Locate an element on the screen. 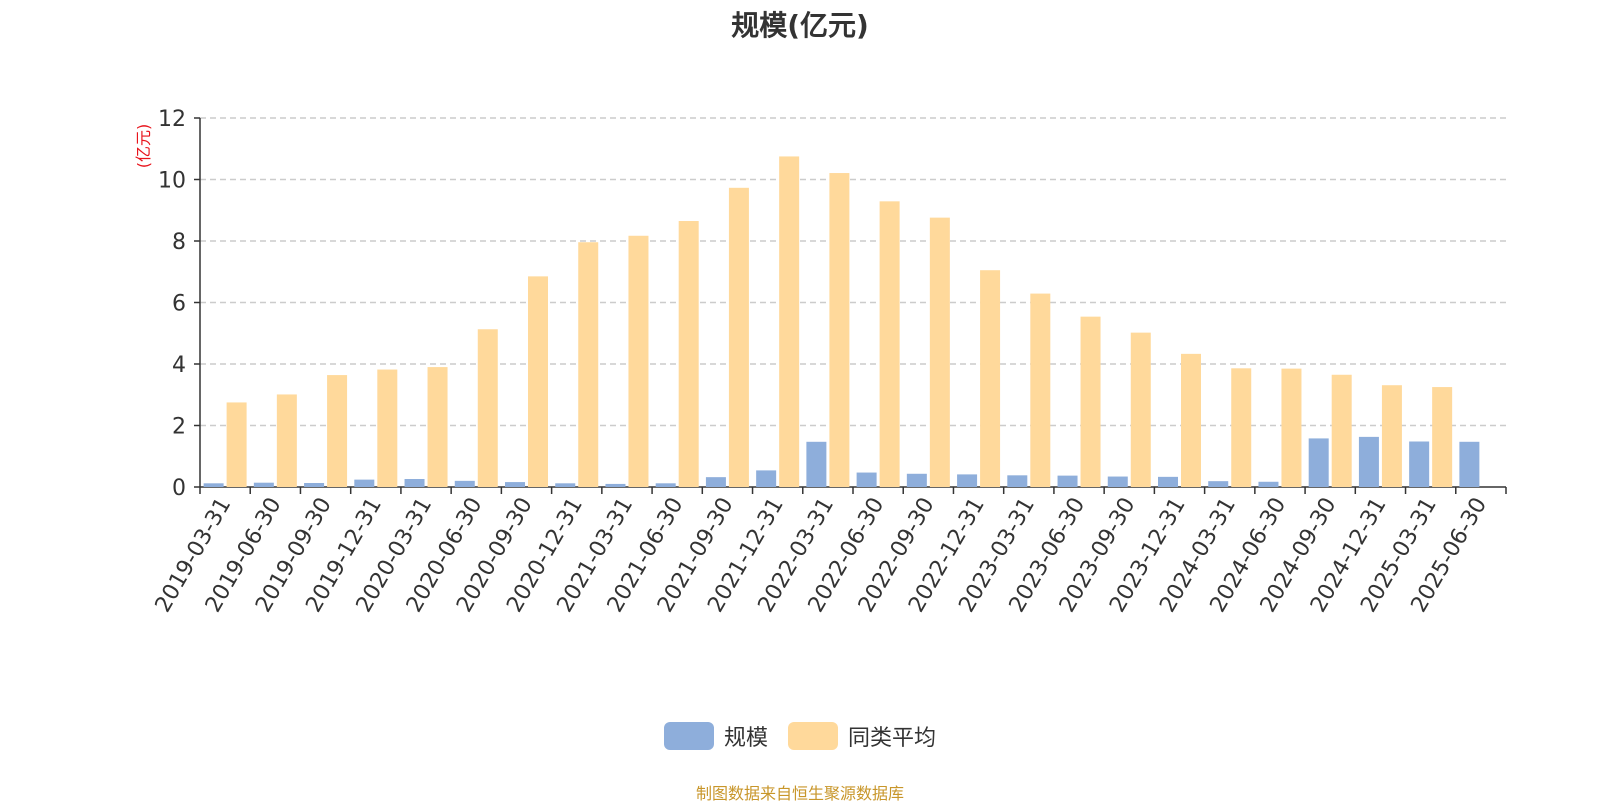 The height and width of the screenshot is (804, 1600). source-note: 制图数据来自恒生聚源数据库 is located at coordinates (799, 793).